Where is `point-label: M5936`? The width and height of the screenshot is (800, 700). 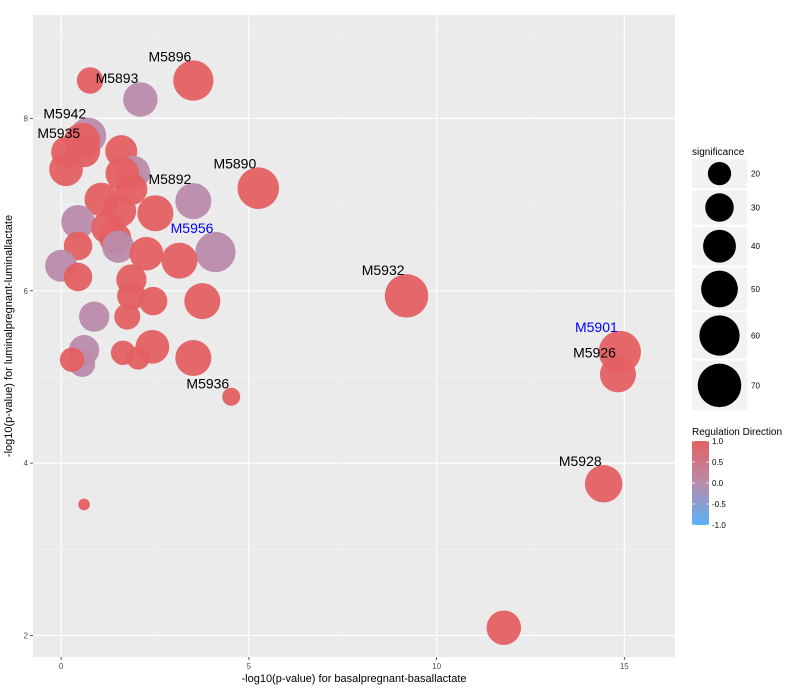
point-label: M5936 is located at coordinates (207, 384).